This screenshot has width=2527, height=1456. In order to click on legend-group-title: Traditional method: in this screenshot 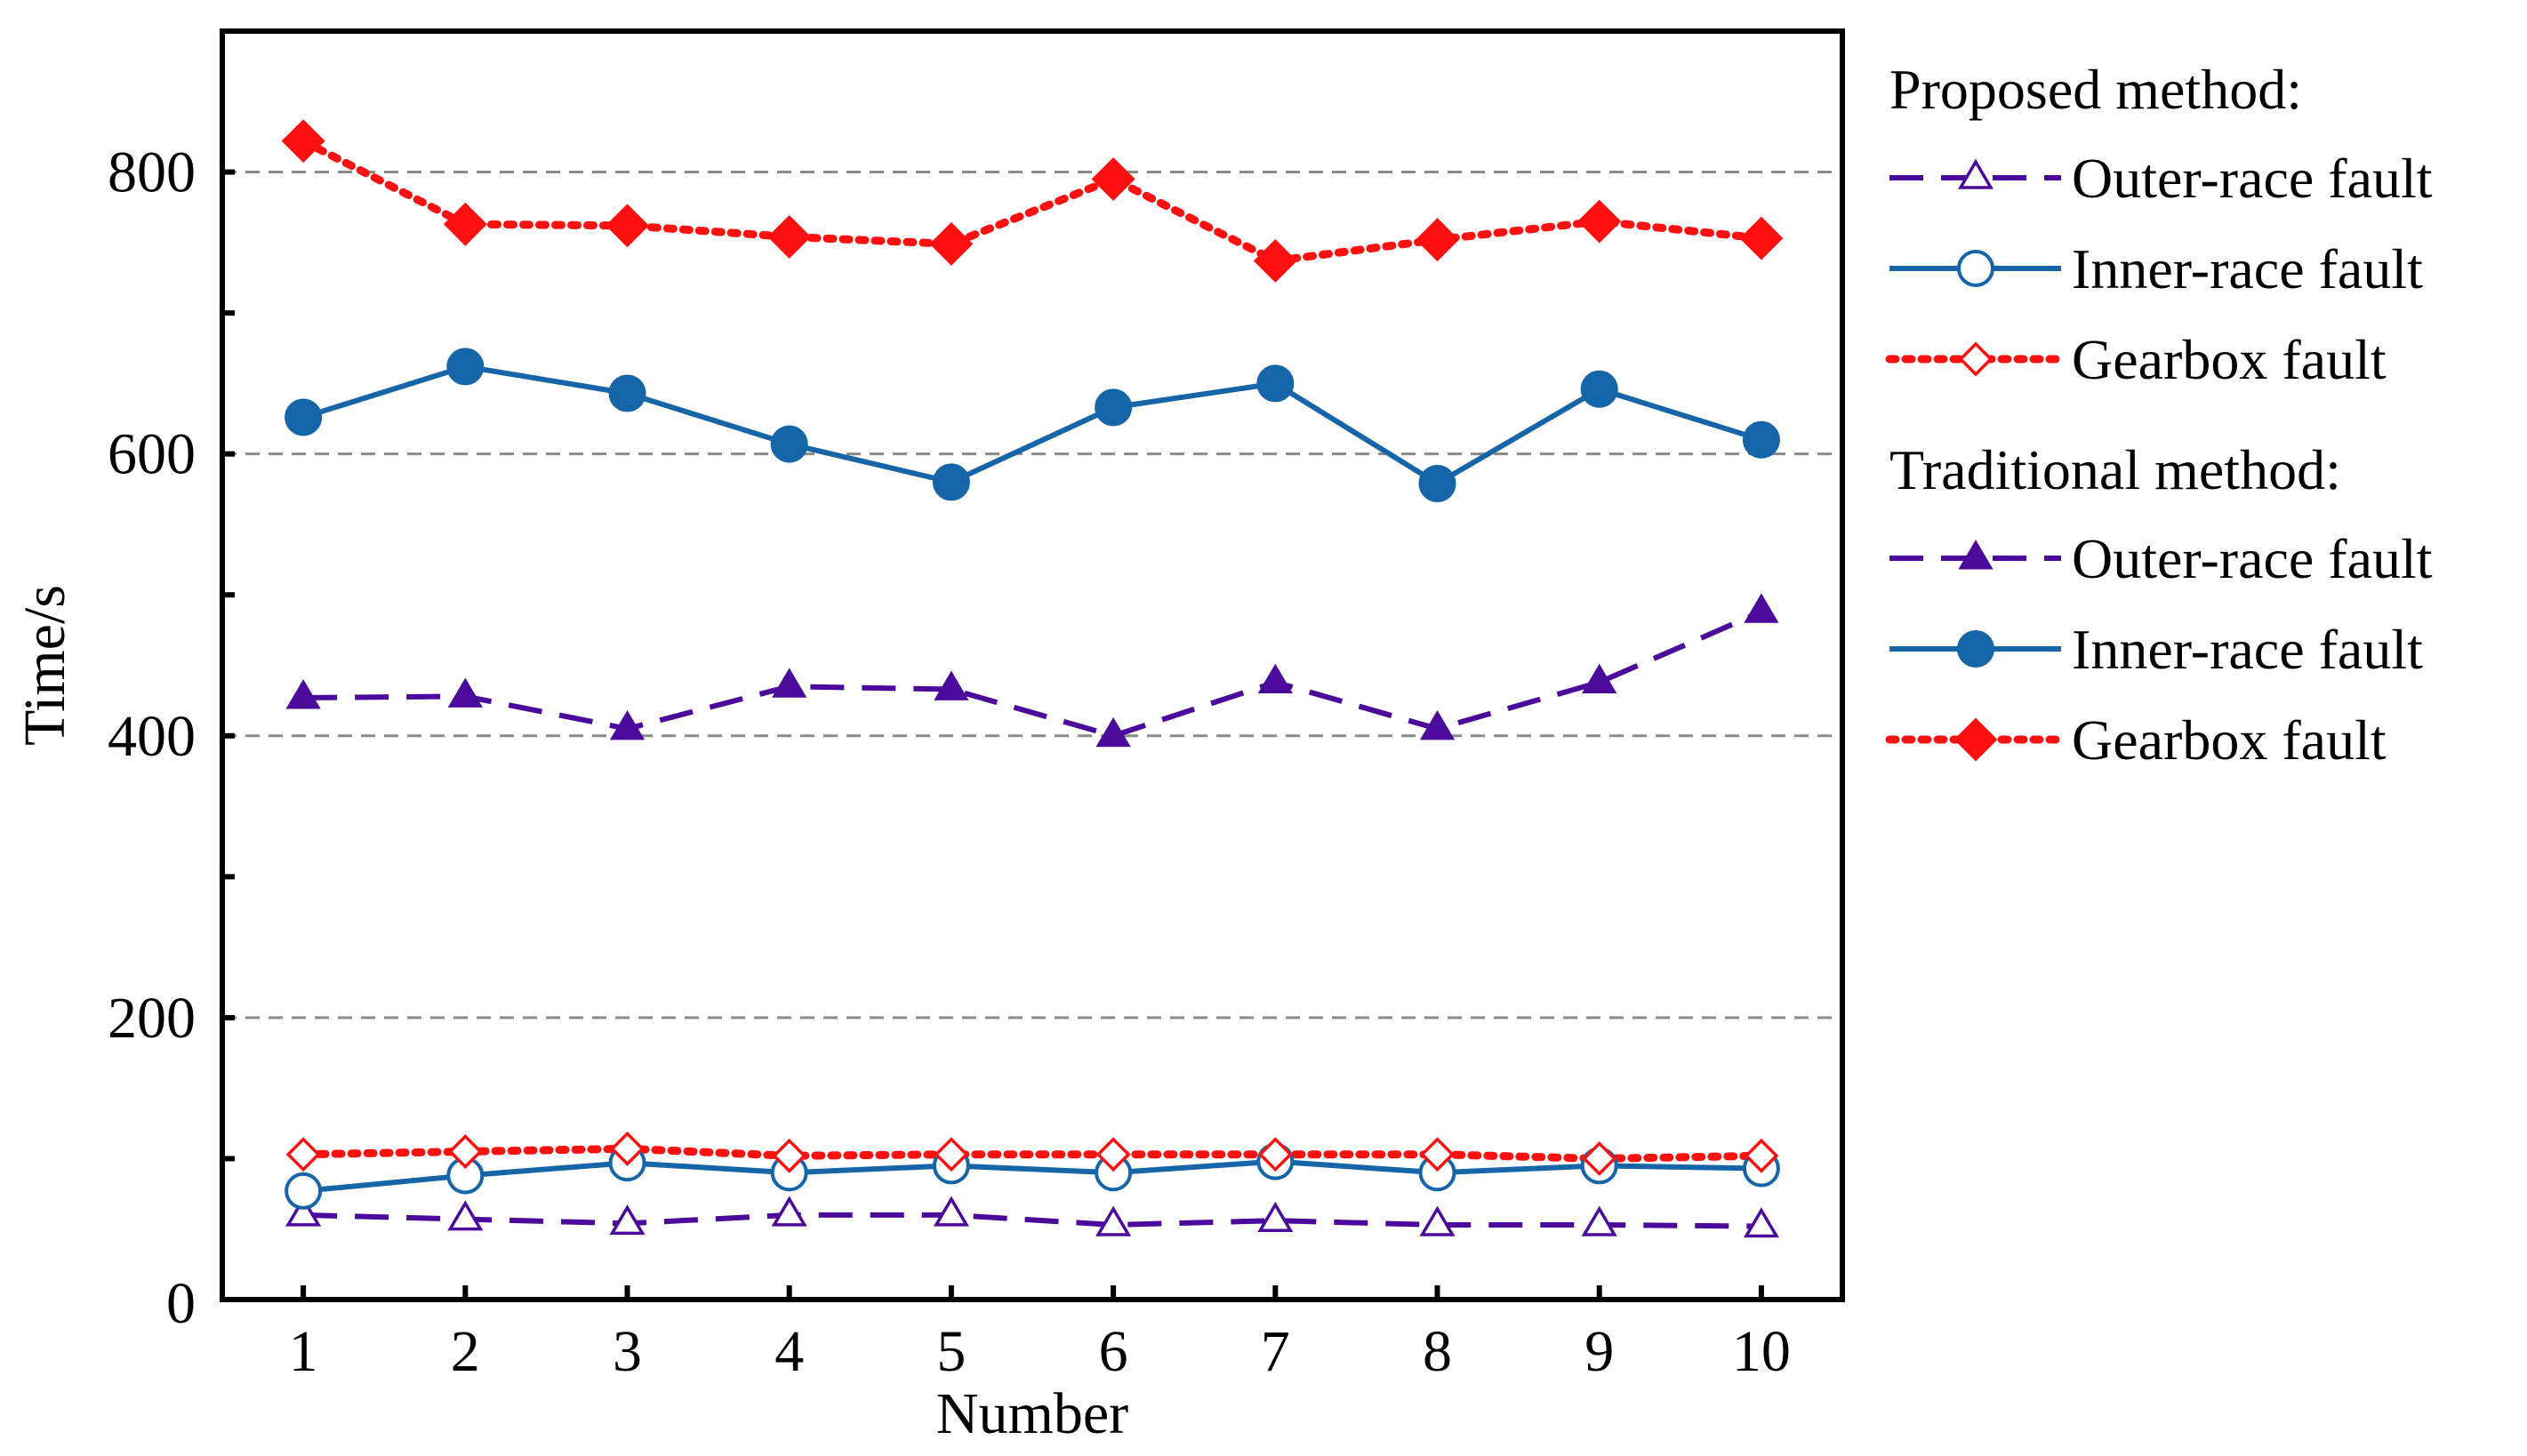, I will do `click(2115, 469)`.